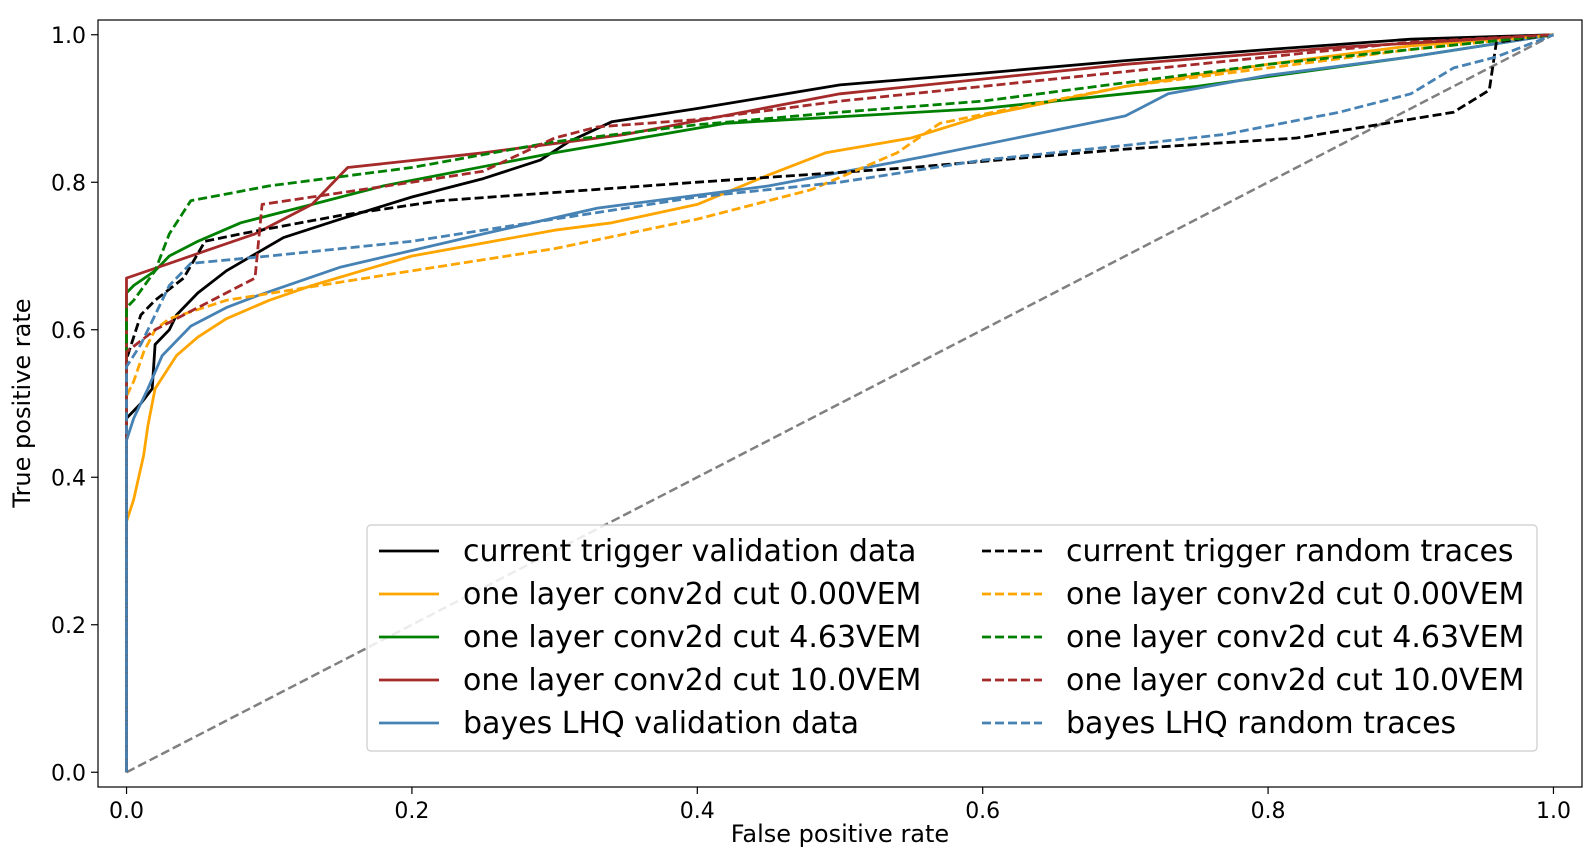 The height and width of the screenshot is (851, 1596). What do you see at coordinates (1290, 551) in the screenshot?
I see `legend-label-5: current trigger random traces` at bounding box center [1290, 551].